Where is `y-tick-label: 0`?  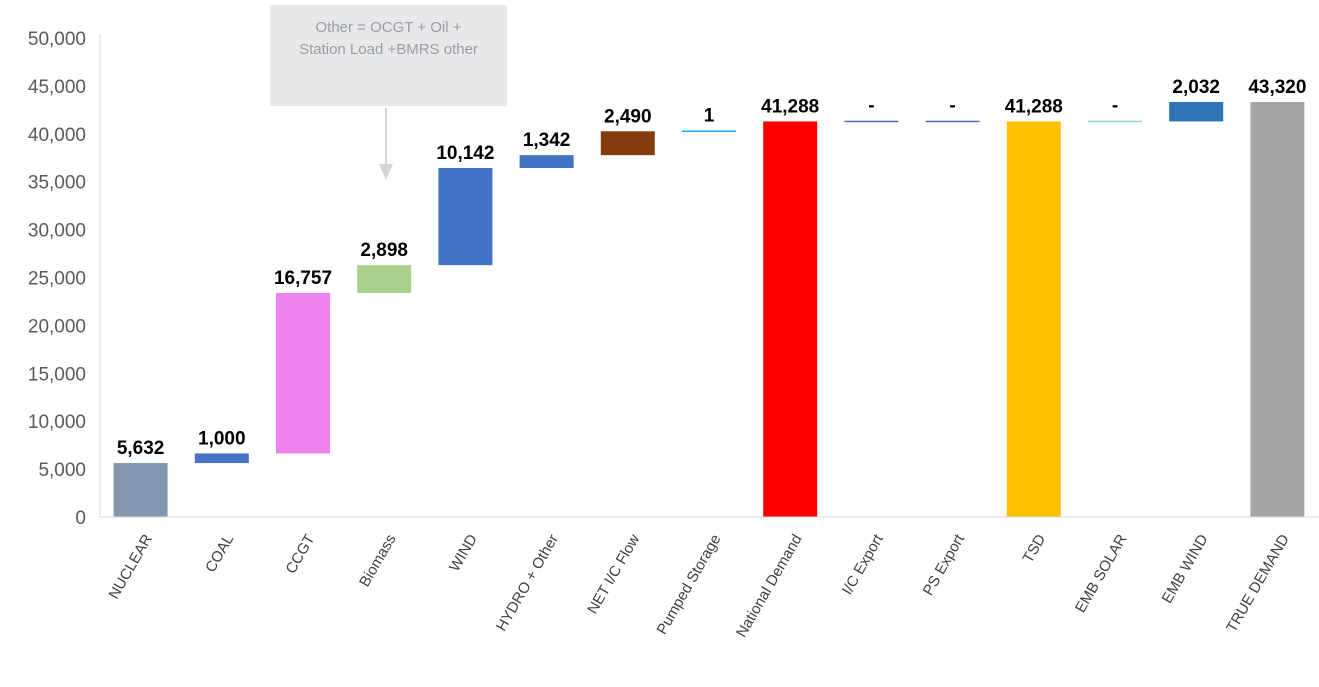 y-tick-label: 0 is located at coordinates (80, 518).